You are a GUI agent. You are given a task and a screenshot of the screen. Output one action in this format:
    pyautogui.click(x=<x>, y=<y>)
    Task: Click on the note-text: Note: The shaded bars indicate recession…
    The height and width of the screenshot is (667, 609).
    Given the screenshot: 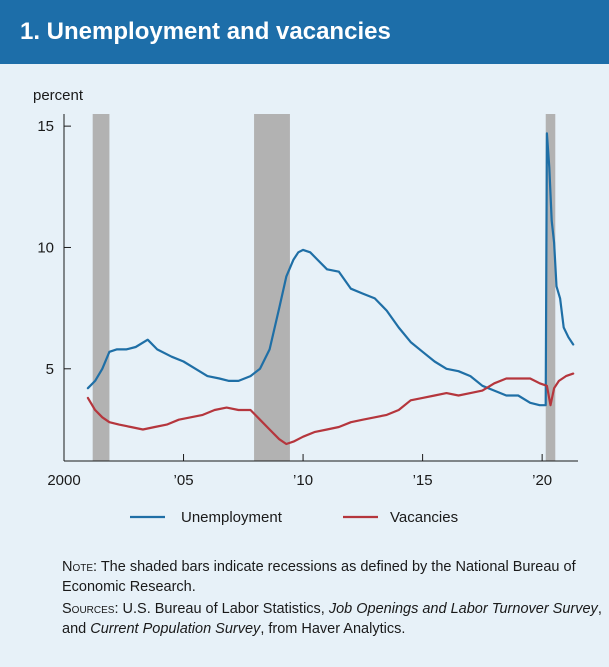 What is the action you would take?
    pyautogui.click(x=334, y=577)
    